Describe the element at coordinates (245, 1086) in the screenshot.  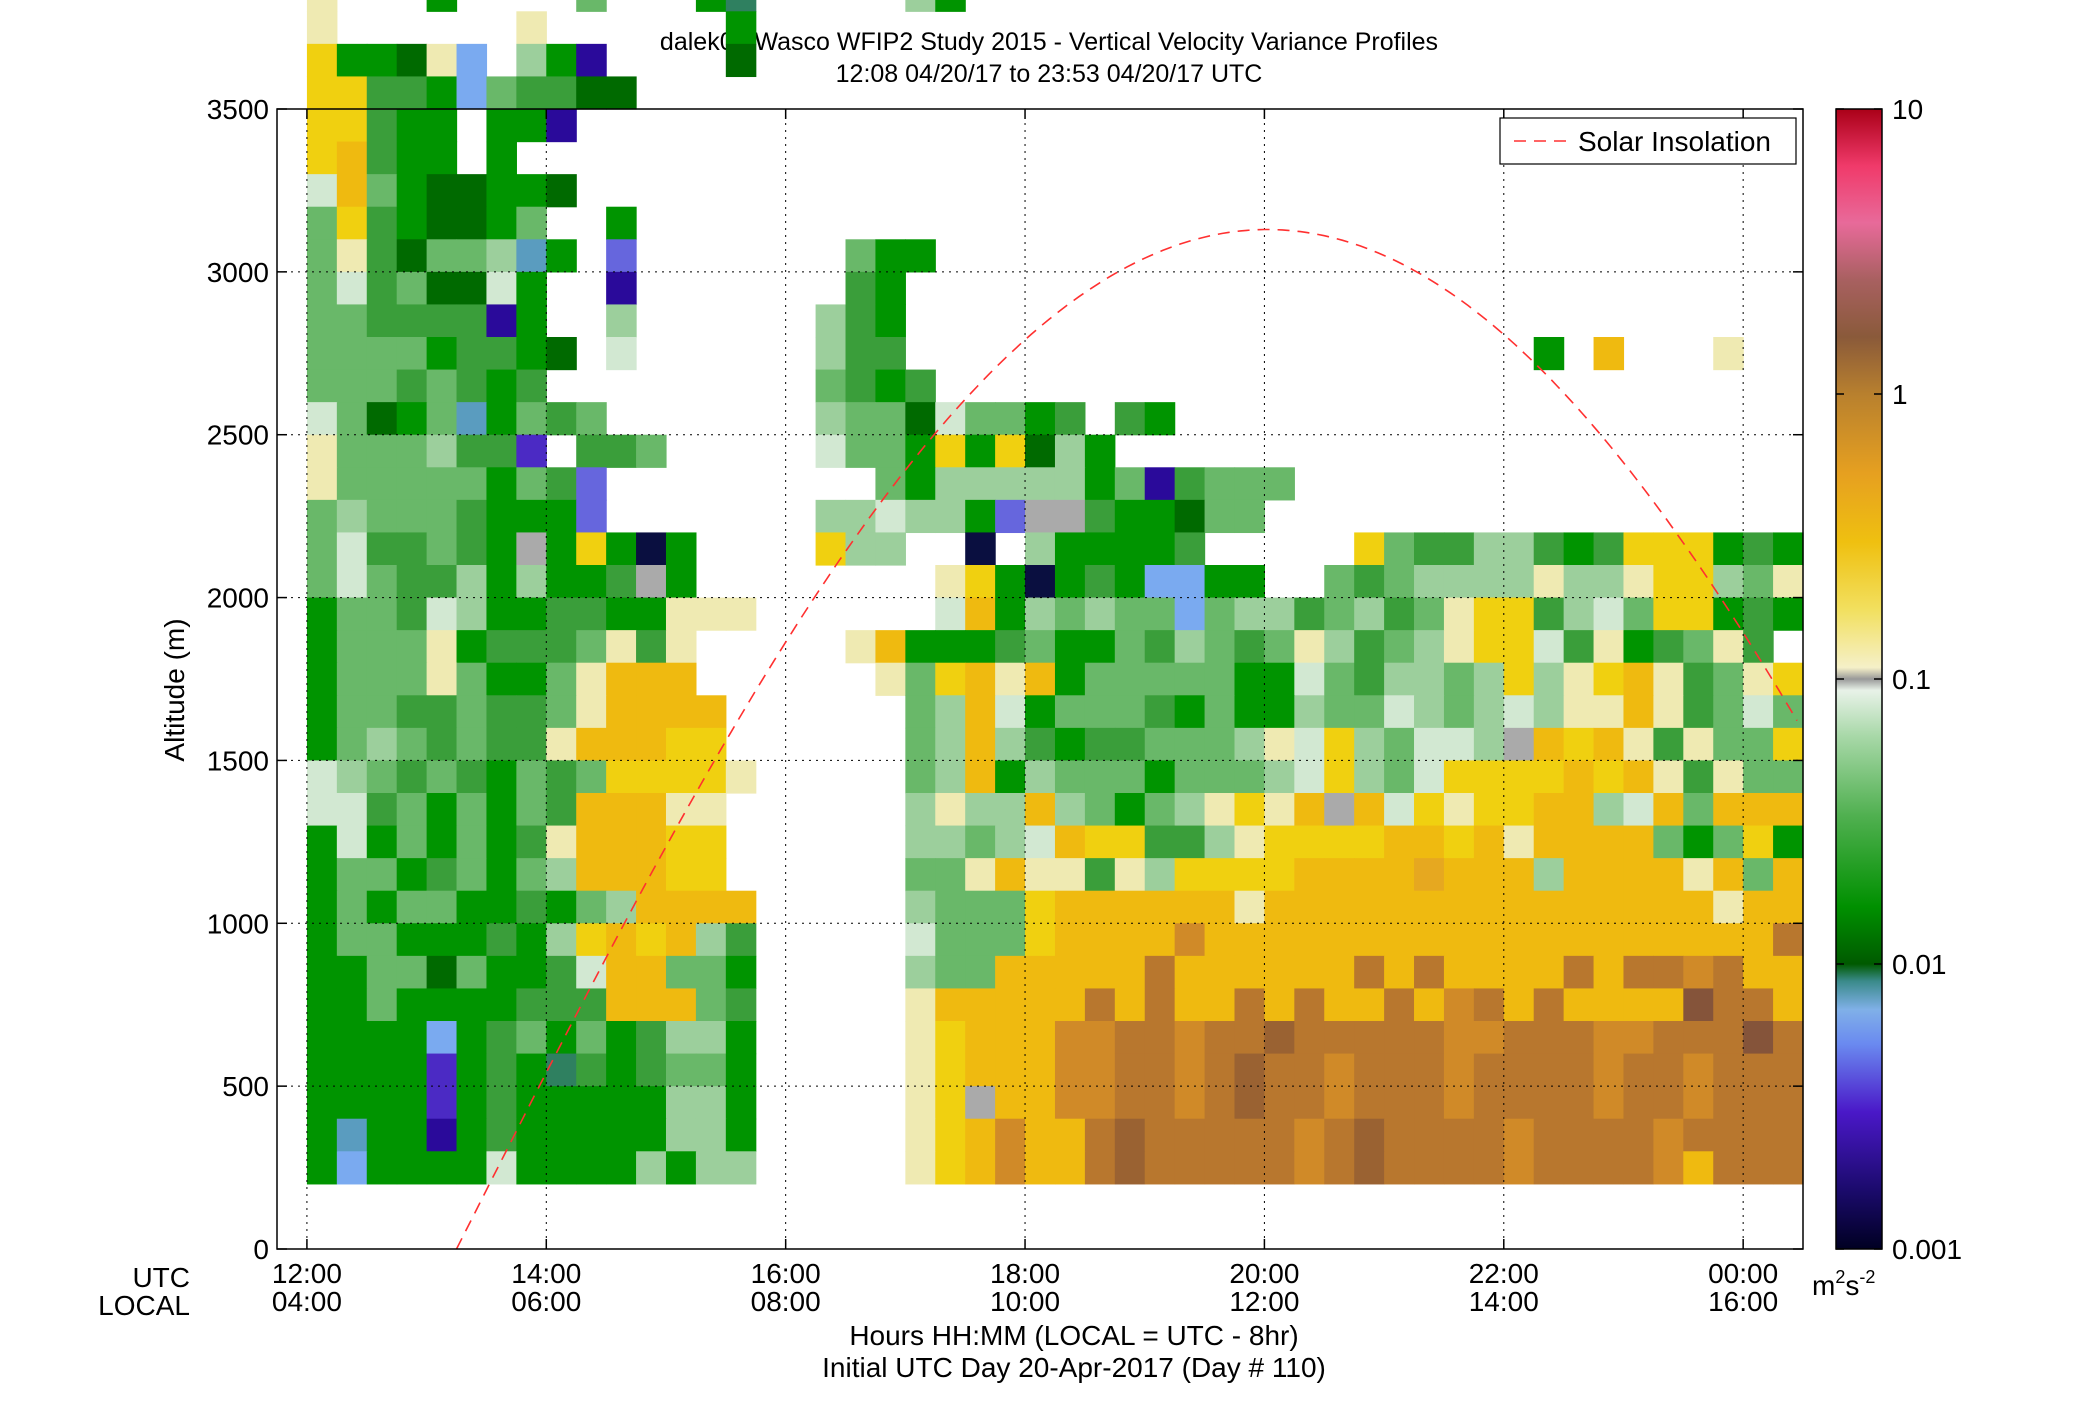
I see `y-tick-label: 500` at that location.